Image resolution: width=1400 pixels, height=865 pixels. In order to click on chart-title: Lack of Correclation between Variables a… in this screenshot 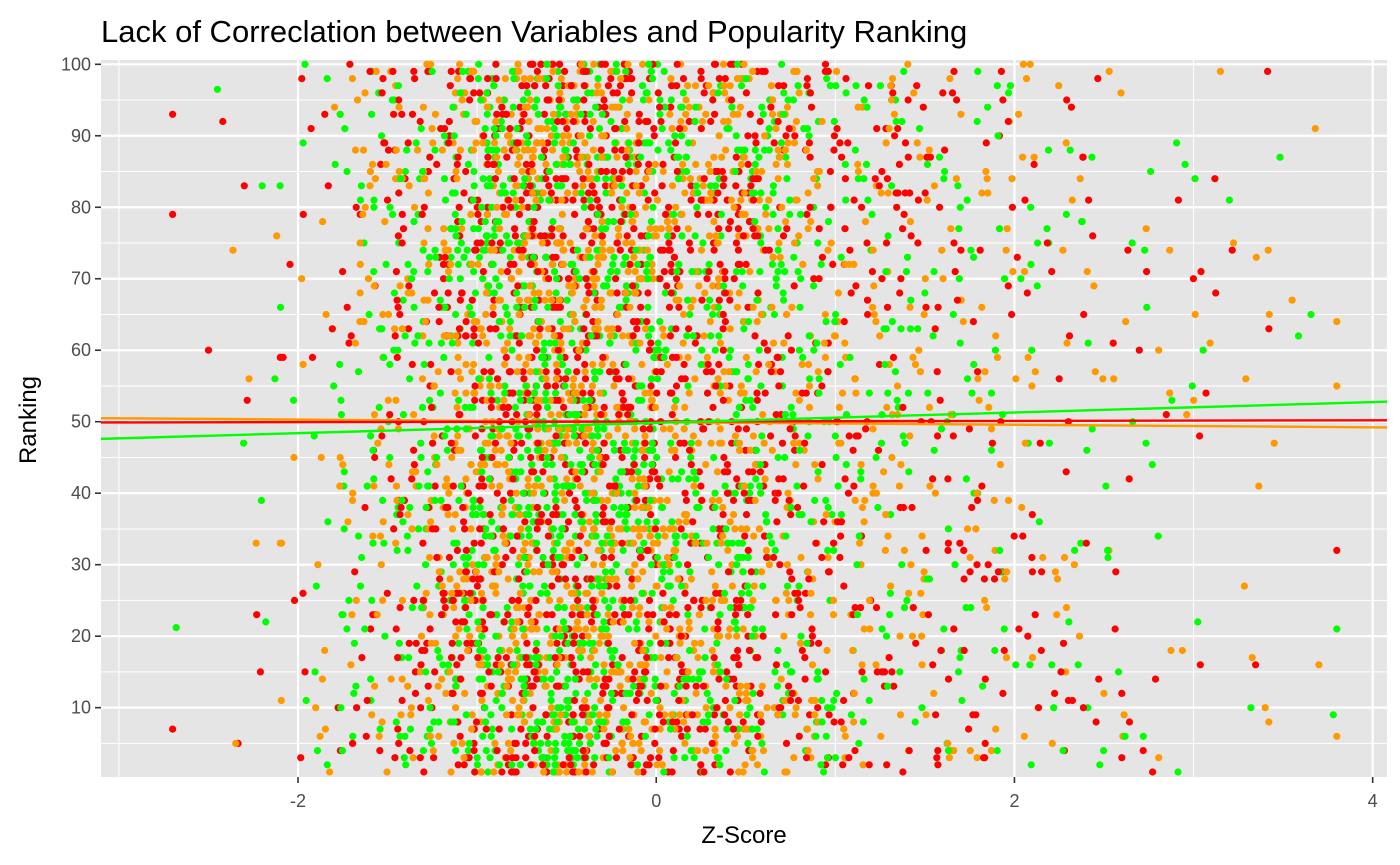, I will do `click(534, 31)`.